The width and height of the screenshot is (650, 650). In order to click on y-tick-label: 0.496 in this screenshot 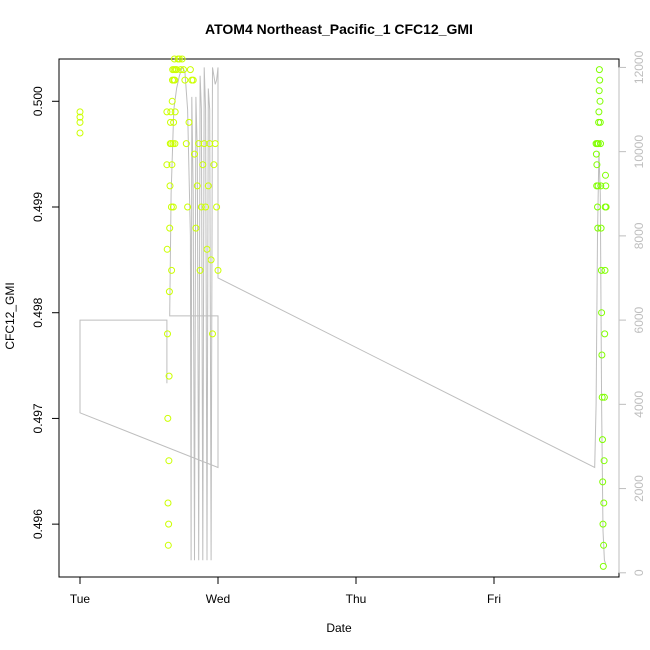, I will do `click(38, 524)`.